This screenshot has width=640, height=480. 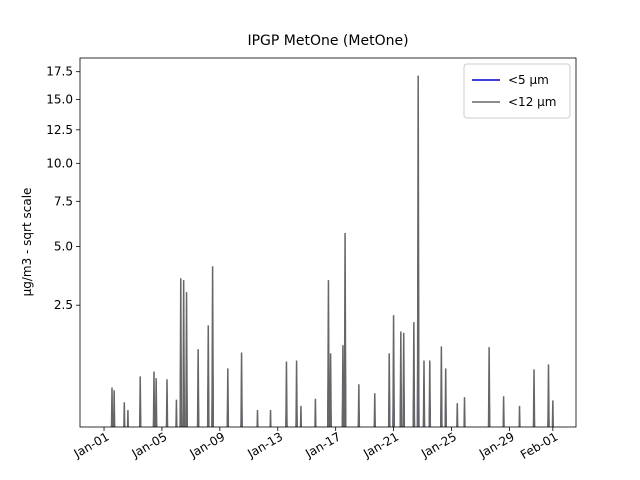 What do you see at coordinates (59, 100) in the screenshot?
I see `y-tick-label: 15.0` at bounding box center [59, 100].